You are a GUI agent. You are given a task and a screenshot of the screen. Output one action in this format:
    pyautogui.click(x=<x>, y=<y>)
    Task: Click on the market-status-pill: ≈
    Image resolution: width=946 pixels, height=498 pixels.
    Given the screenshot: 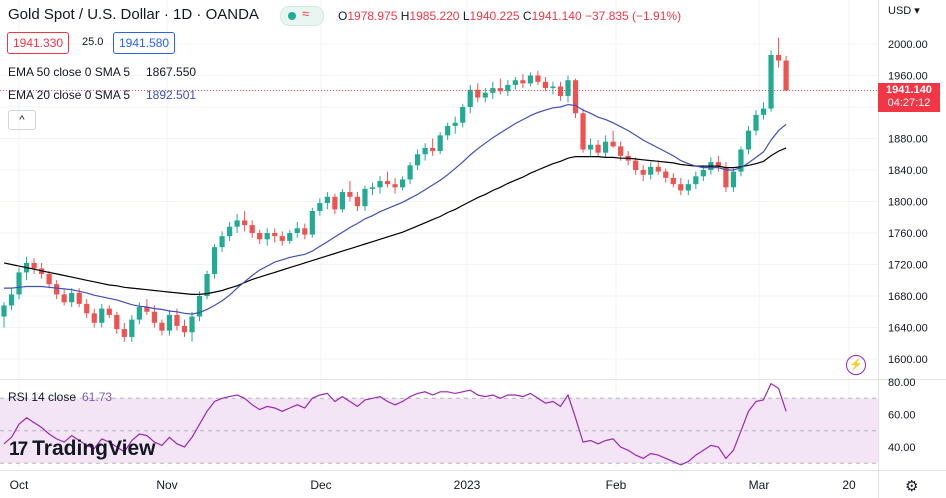 What is the action you would take?
    pyautogui.click(x=302, y=16)
    